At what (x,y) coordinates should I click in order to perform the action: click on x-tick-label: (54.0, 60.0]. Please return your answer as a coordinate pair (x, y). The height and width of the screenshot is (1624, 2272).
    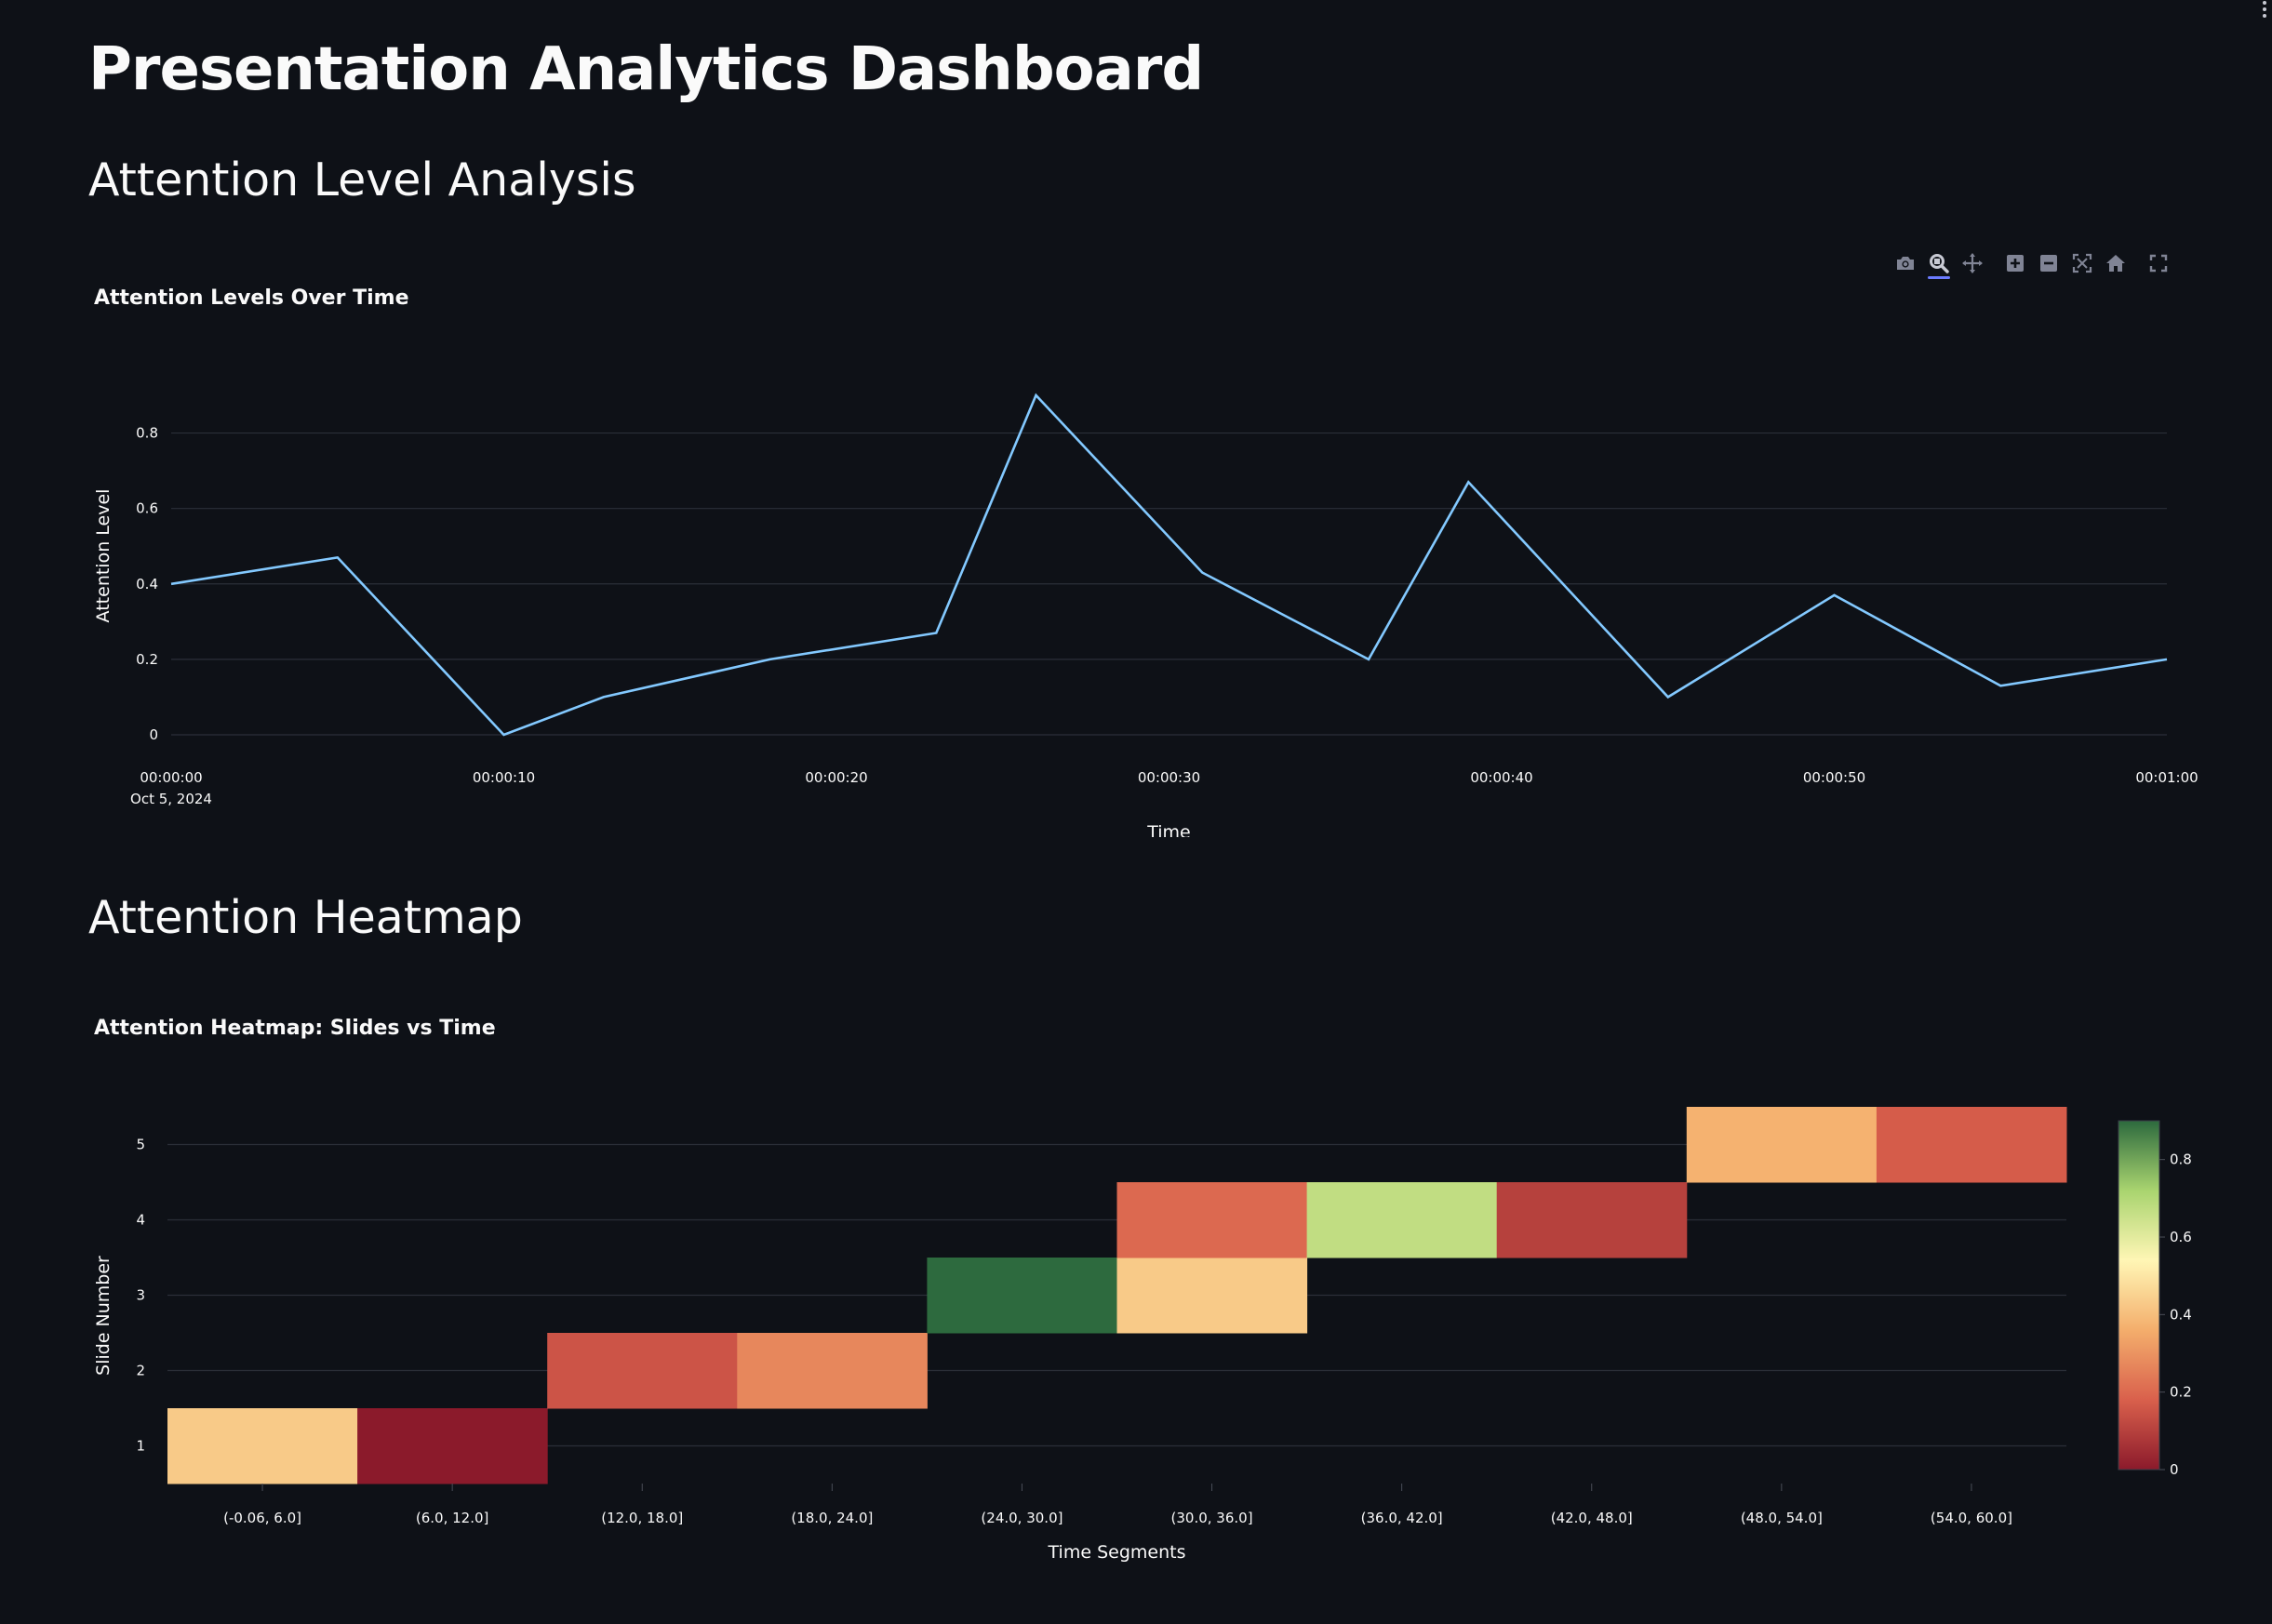
    Looking at the image, I should click on (1971, 1518).